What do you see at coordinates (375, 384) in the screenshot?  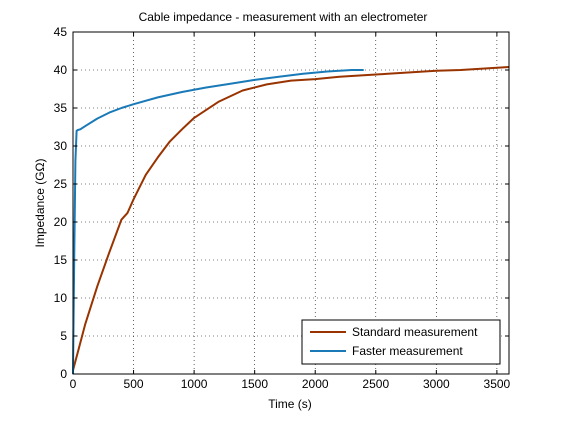 I see `x-tick-label: 2500` at bounding box center [375, 384].